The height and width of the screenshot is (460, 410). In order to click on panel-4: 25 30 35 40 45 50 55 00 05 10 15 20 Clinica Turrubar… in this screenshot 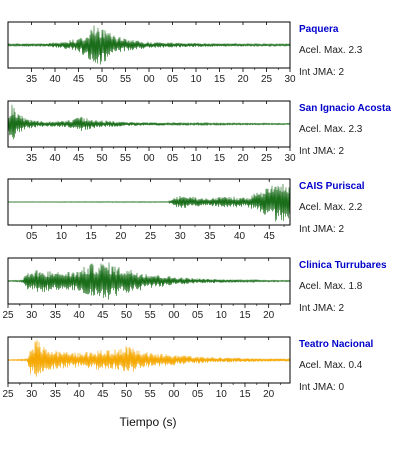, I will do `click(194, 289)`.